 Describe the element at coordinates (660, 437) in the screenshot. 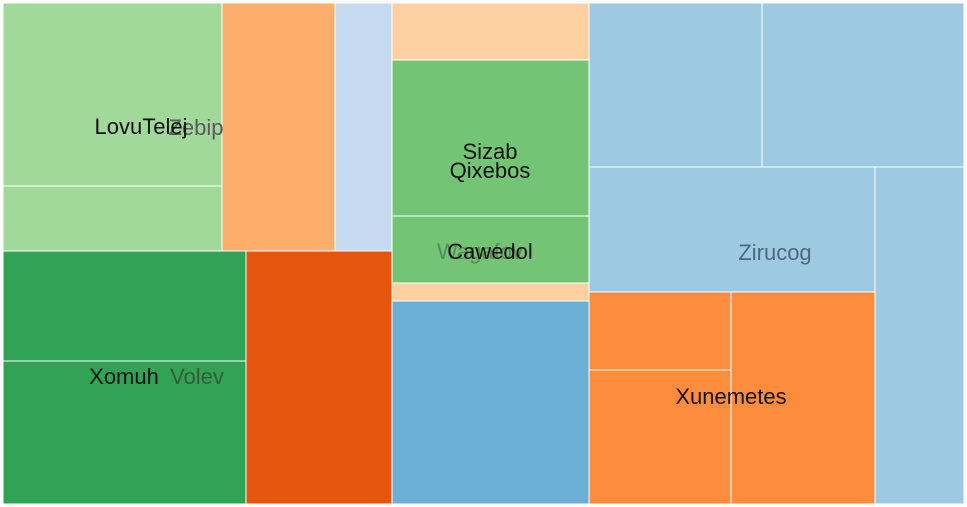

I see `treemap-tile-e2` at that location.